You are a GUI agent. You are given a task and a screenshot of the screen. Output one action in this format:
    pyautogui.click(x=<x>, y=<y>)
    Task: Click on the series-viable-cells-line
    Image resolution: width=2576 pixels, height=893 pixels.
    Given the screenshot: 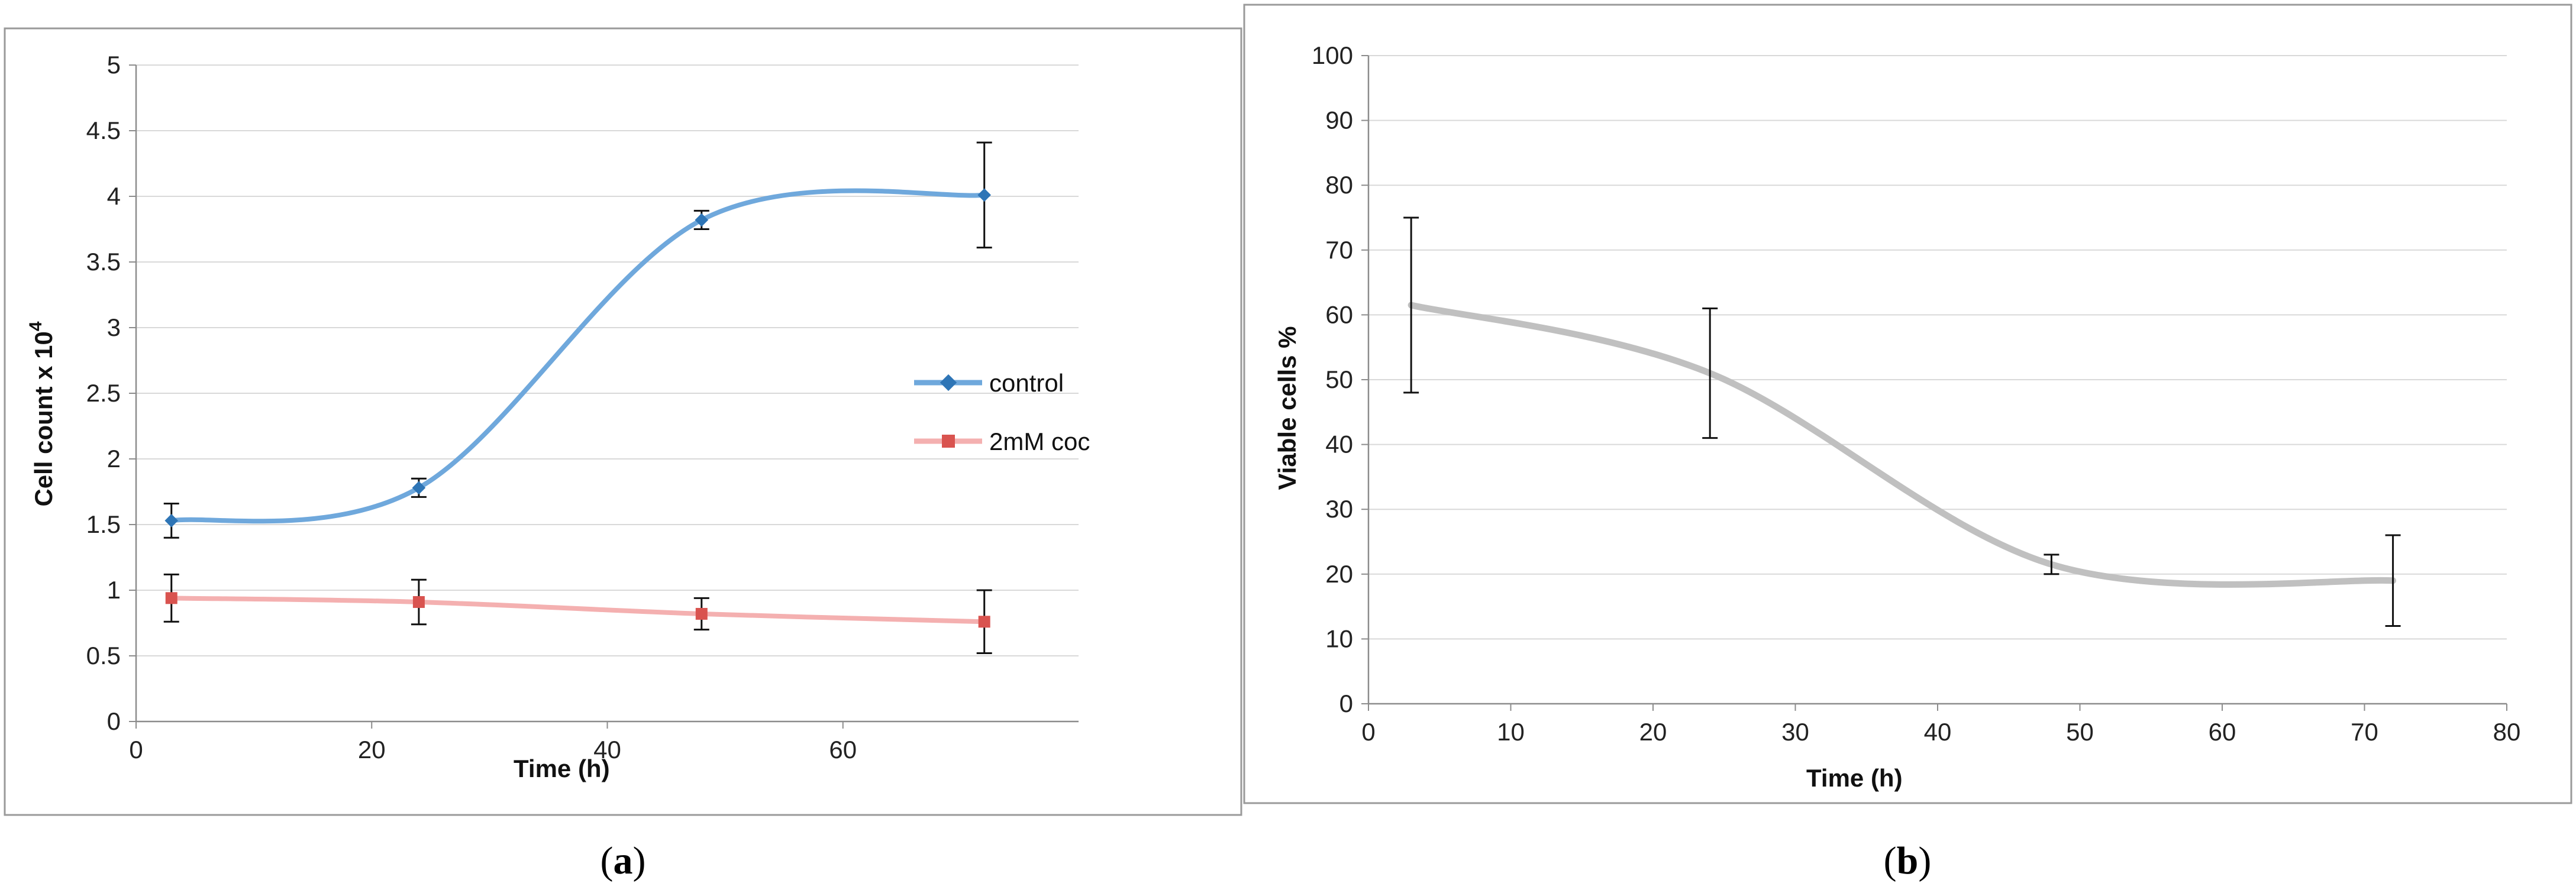 What is the action you would take?
    pyautogui.click(x=1902, y=445)
    